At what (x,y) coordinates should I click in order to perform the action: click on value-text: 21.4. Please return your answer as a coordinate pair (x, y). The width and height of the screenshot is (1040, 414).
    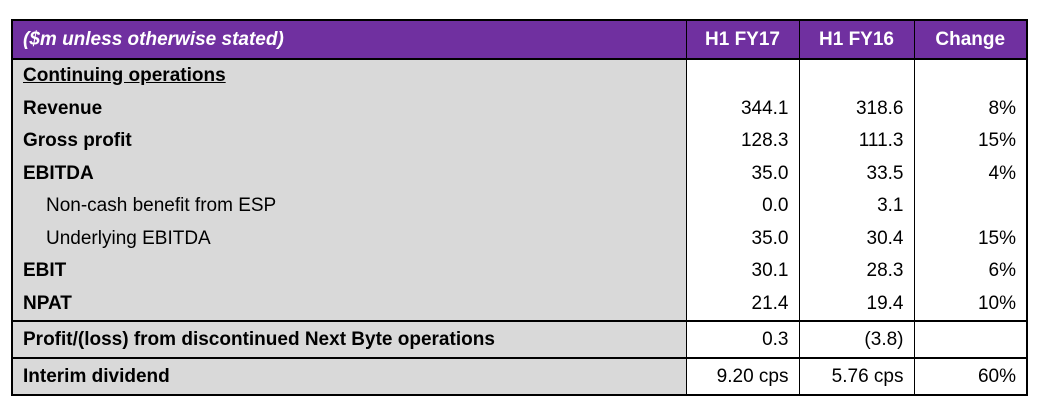
    Looking at the image, I should click on (770, 303).